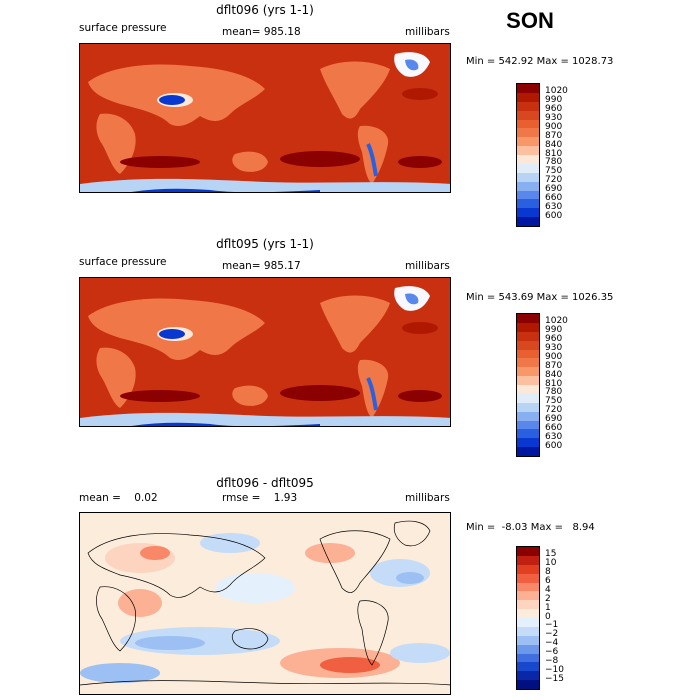  I want to click on colorbar-level-label: −6, so click(552, 652).